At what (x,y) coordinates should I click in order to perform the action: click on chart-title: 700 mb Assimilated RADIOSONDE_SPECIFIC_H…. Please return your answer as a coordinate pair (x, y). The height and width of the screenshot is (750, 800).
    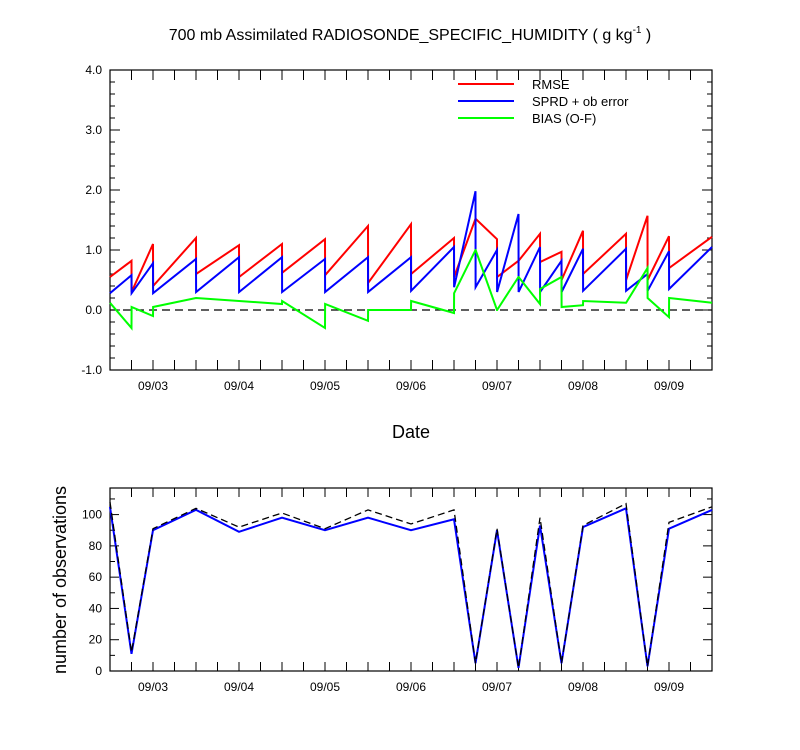
    Looking at the image, I should click on (410, 34).